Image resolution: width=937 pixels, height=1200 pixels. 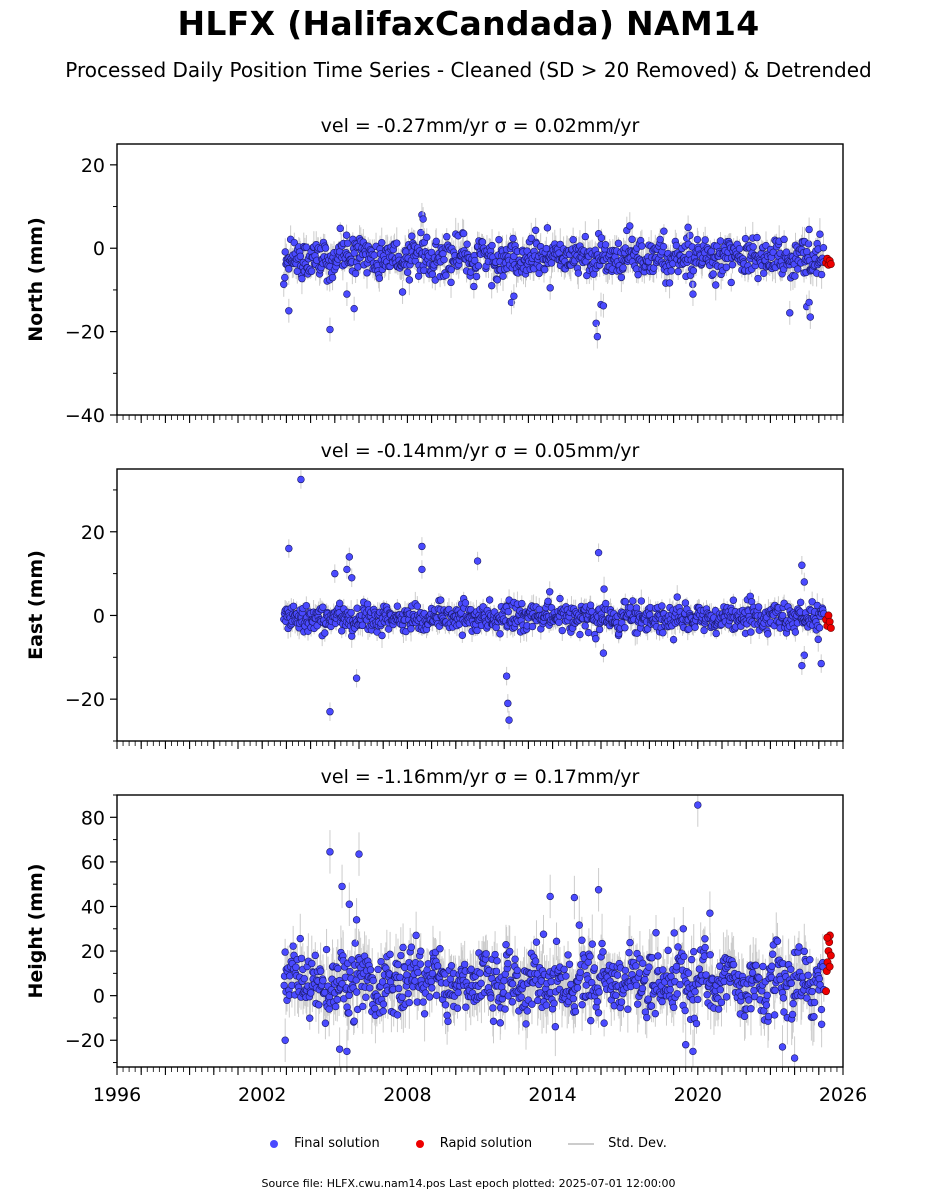 What do you see at coordinates (480, 777) in the screenshot?
I see `panel-title-height: vel = -1.16mm/yr σ = 0.17mm/yr` at bounding box center [480, 777].